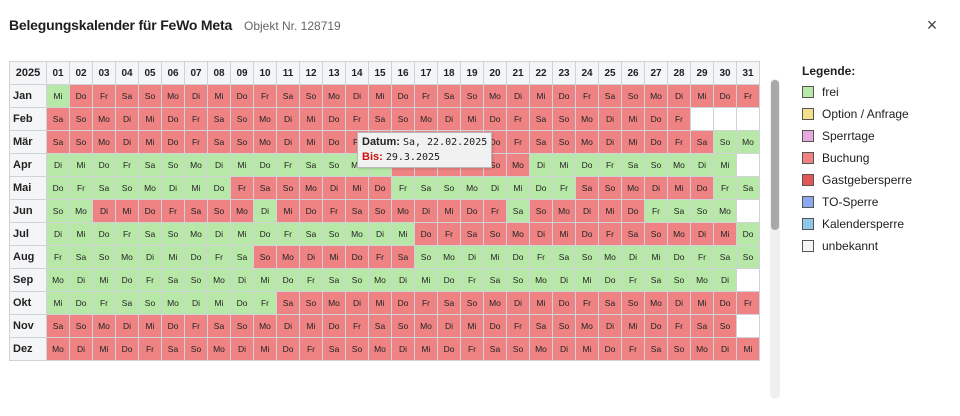  I want to click on scrollbar-track, so click(775, 239).